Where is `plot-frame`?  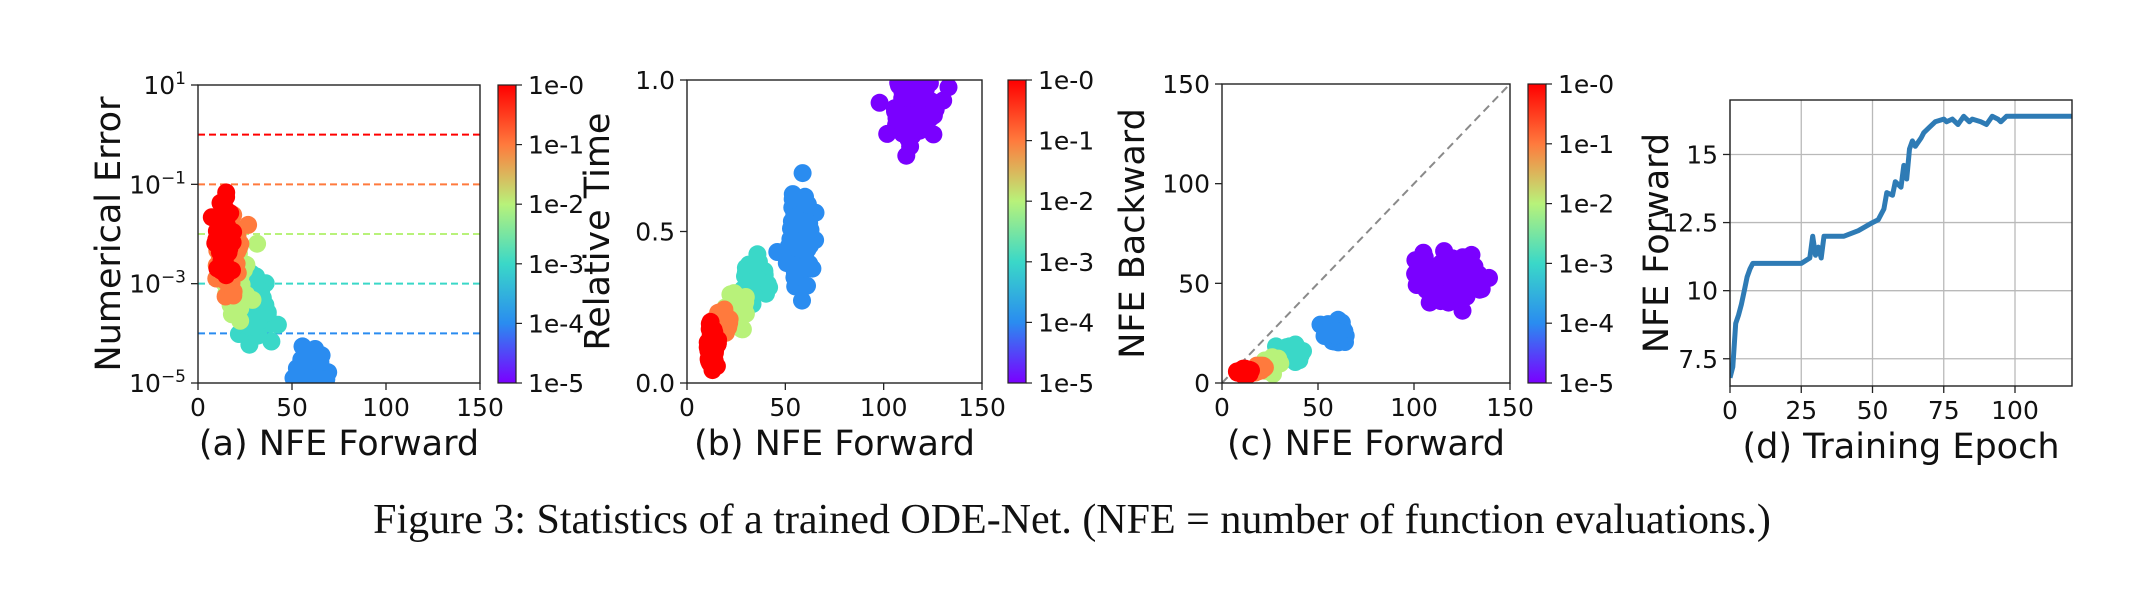
plot-frame is located at coordinates (1901, 243).